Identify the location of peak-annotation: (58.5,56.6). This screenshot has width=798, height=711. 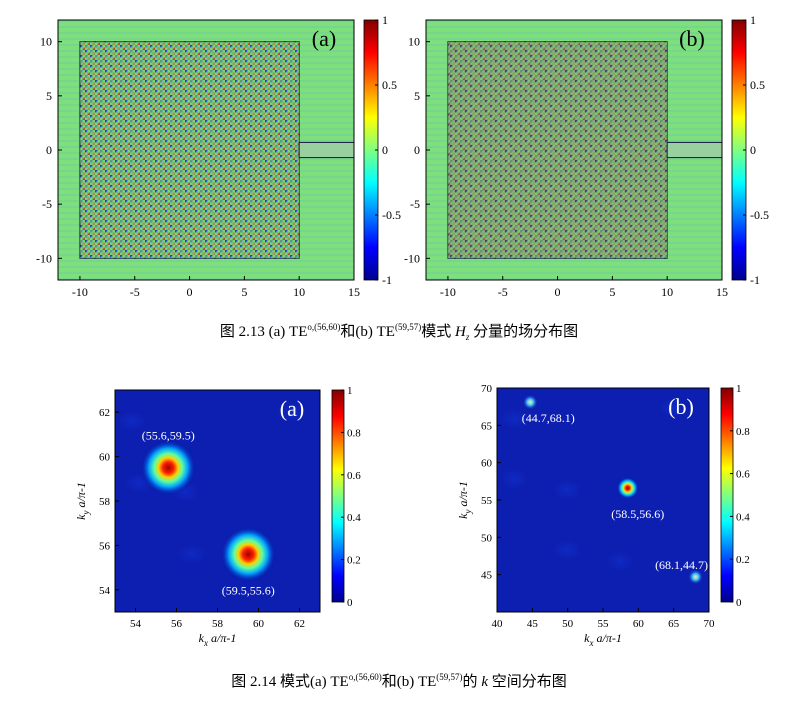
(637, 514).